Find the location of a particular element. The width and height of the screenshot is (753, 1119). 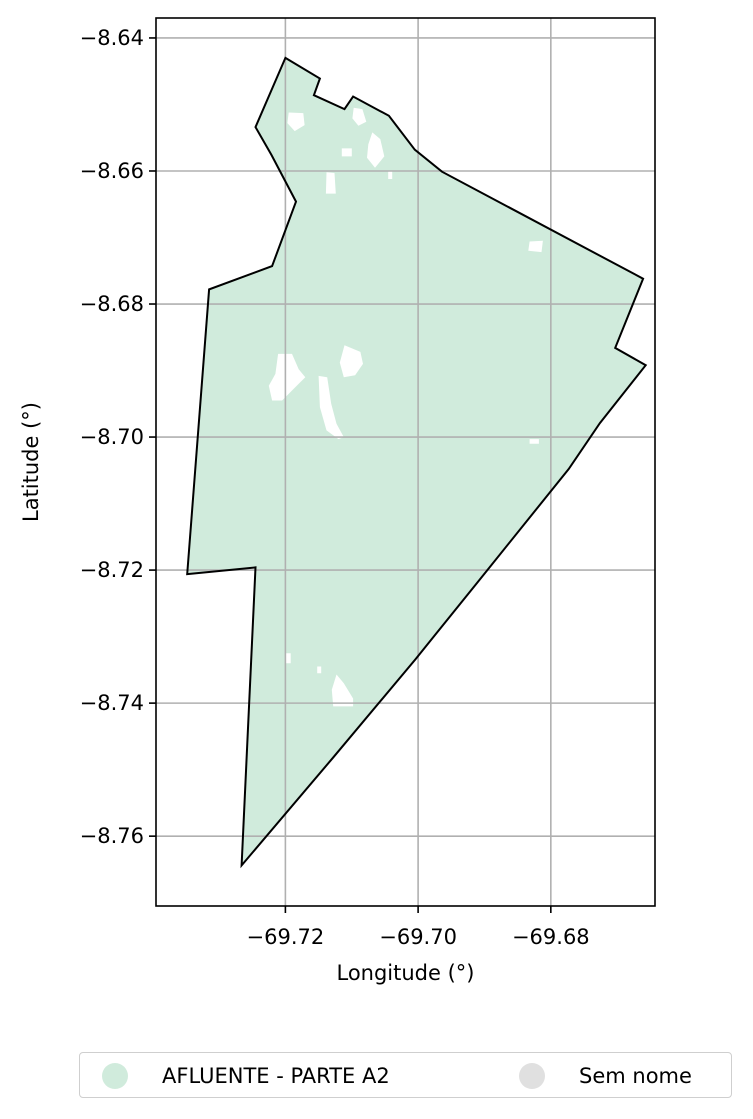

legend-label-afluente: AFLUENTE - PARTE A2 is located at coordinates (276, 1076).